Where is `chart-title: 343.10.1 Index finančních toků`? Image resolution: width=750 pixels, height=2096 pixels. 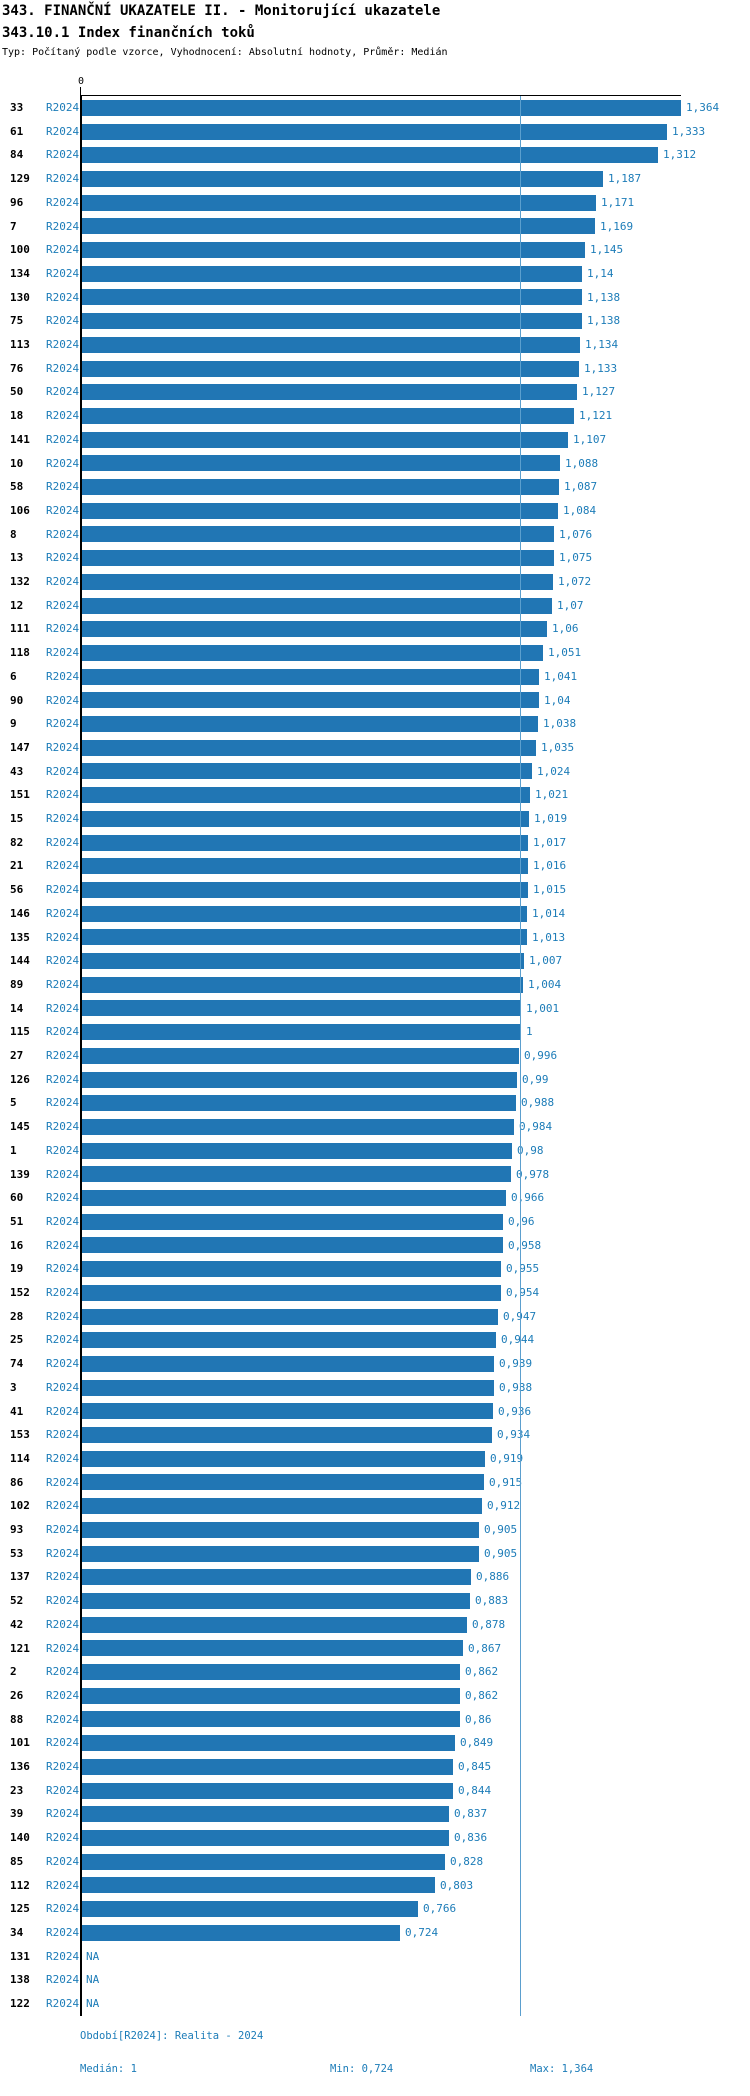 chart-title: 343.10.1 Index finančních toků is located at coordinates (128, 33).